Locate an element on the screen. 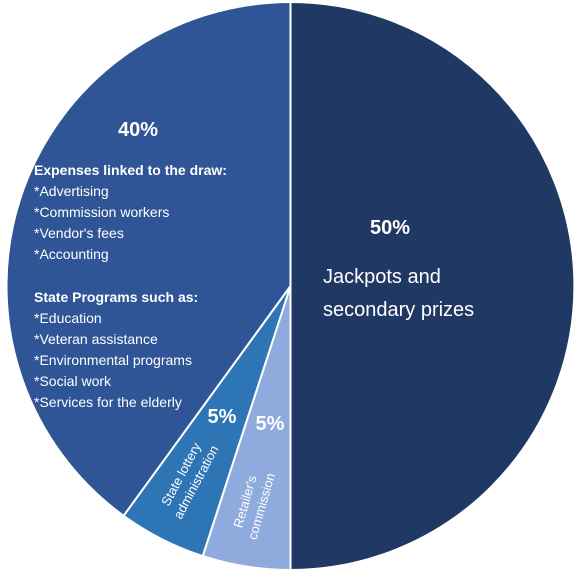  expenses-item-accounting: *Accounting is located at coordinates (71, 254).